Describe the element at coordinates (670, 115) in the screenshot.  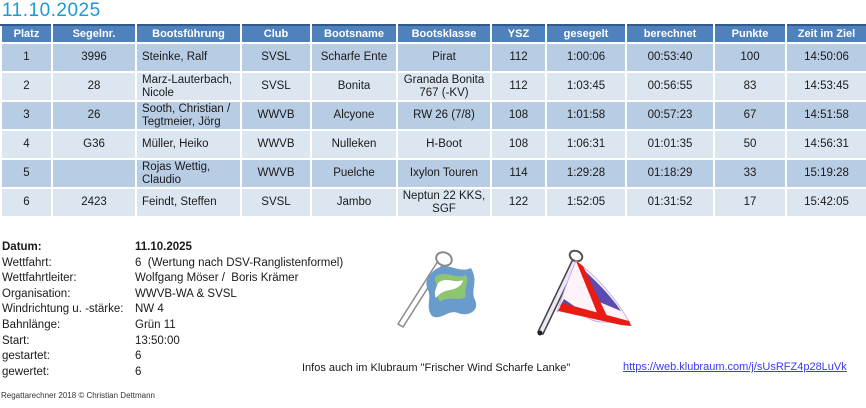
I see `table-cell: 00:57:23` at that location.